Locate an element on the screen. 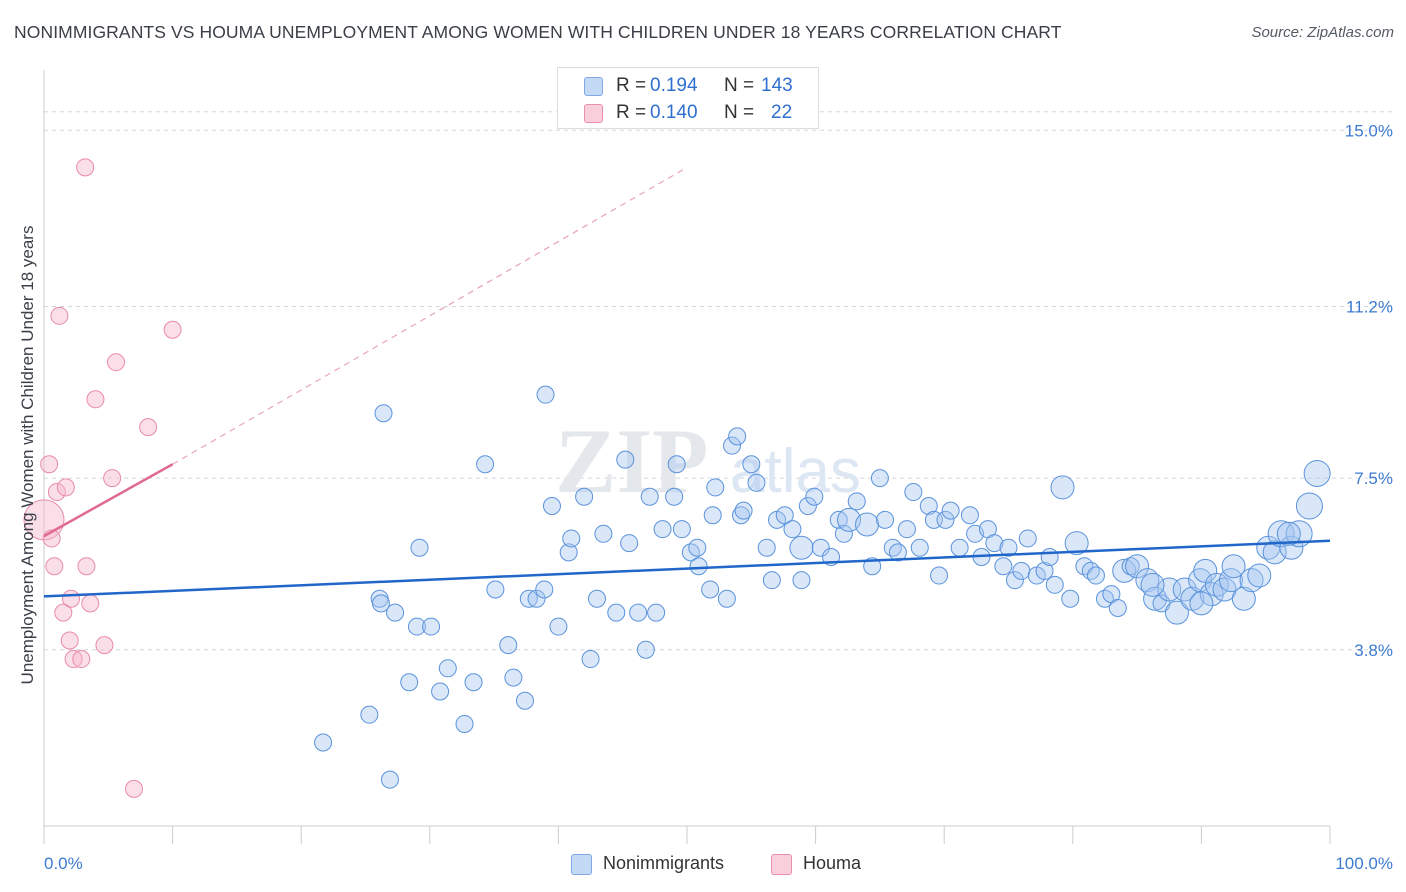  x-tick-label: 0.0% is located at coordinates (63, 863).